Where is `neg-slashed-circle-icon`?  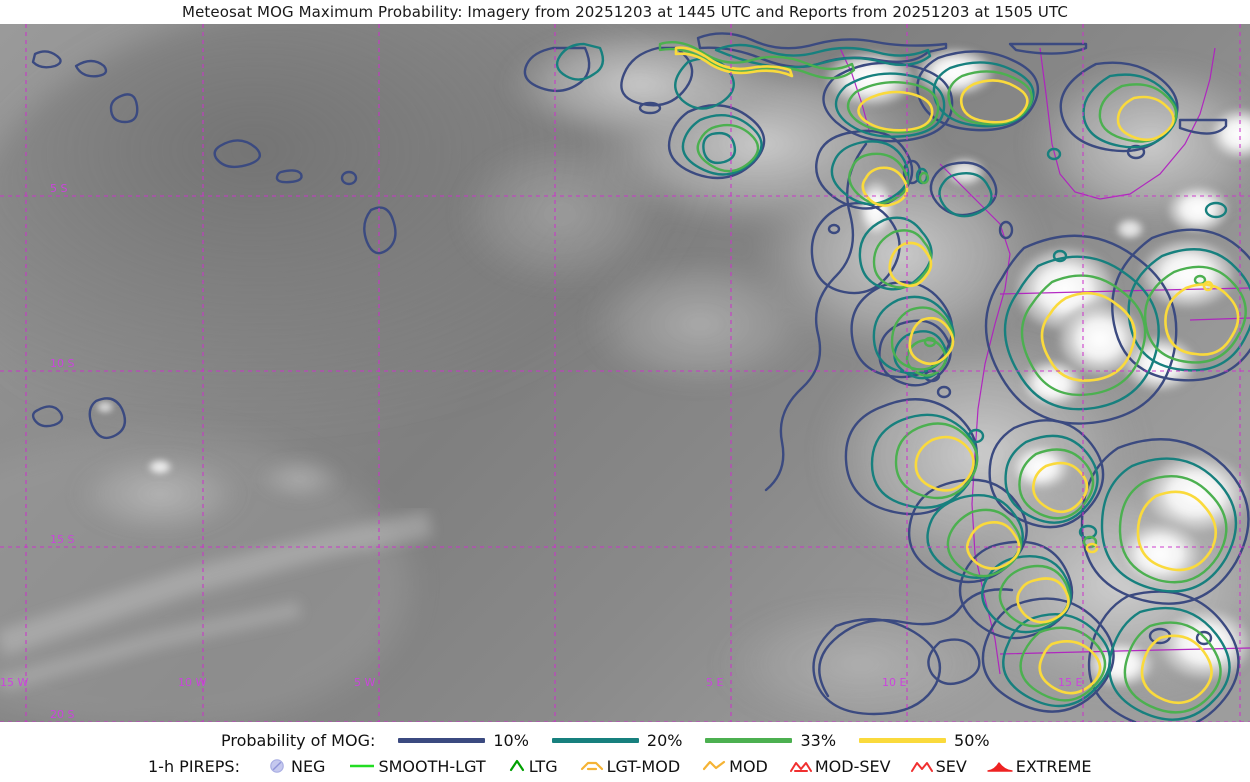 neg-slashed-circle-icon is located at coordinates (277, 766).